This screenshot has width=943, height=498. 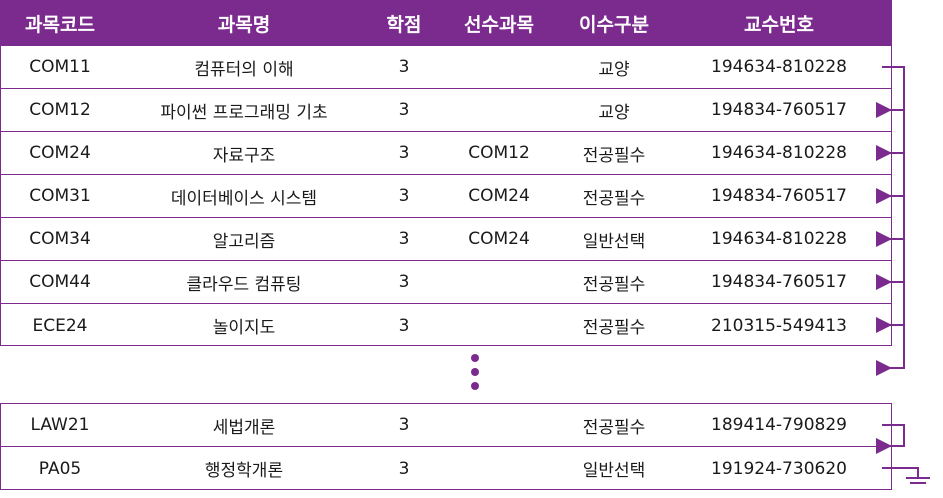 I want to click on header-credit: 학점, so click(x=404, y=24).